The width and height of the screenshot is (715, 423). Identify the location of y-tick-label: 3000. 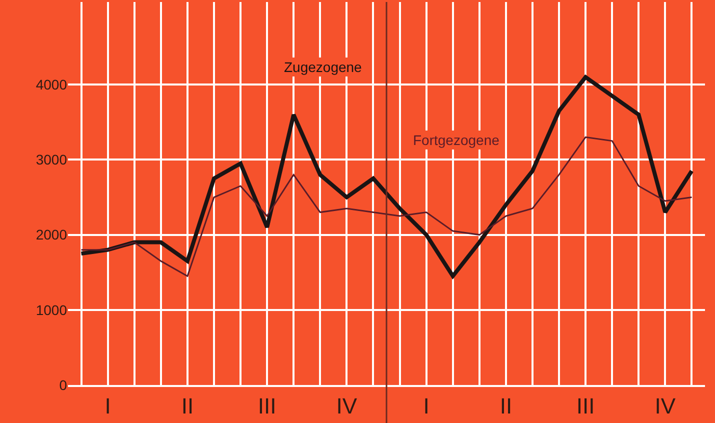
(52, 160).